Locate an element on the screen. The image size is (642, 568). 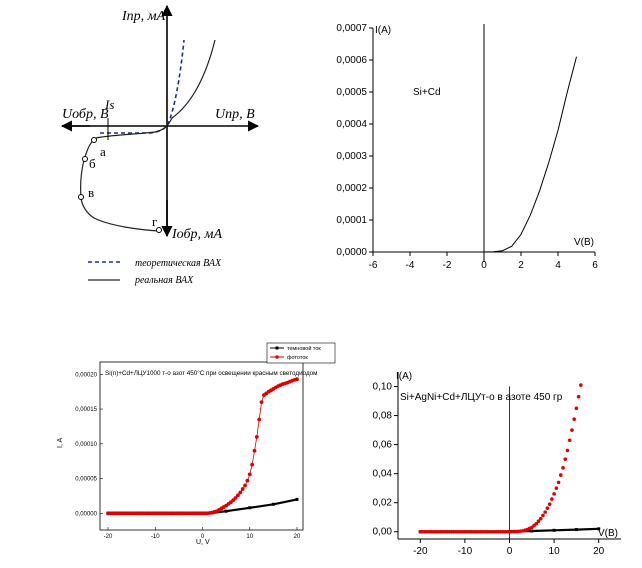
agni-annotation: Si+AgNi+Cd+ЛЦУт-о в азоте 450 гр is located at coordinates (481, 397).